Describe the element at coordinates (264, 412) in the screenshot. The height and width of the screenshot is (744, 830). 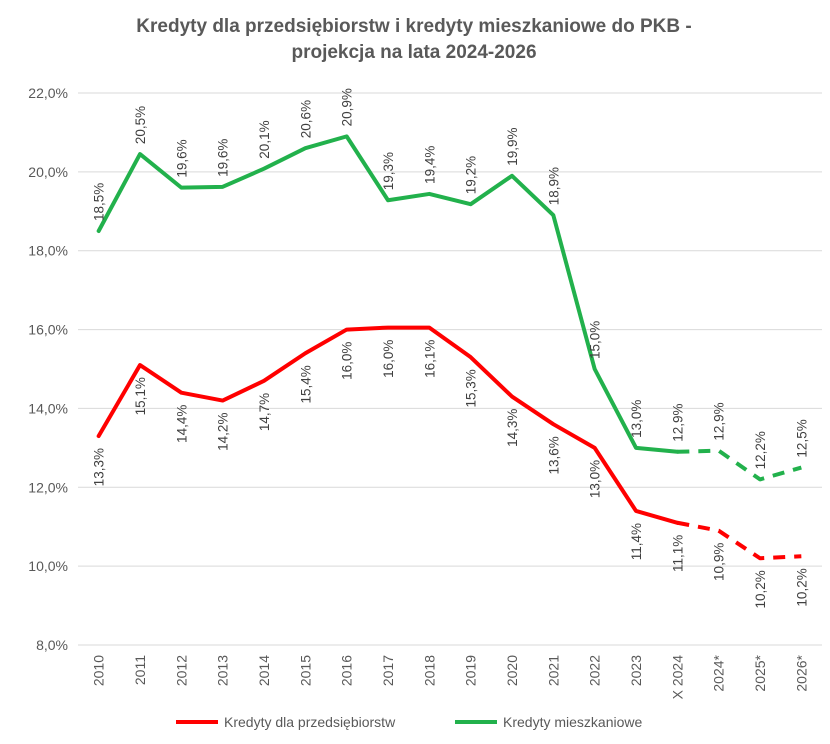
I see `data-label: 14,7%` at that location.